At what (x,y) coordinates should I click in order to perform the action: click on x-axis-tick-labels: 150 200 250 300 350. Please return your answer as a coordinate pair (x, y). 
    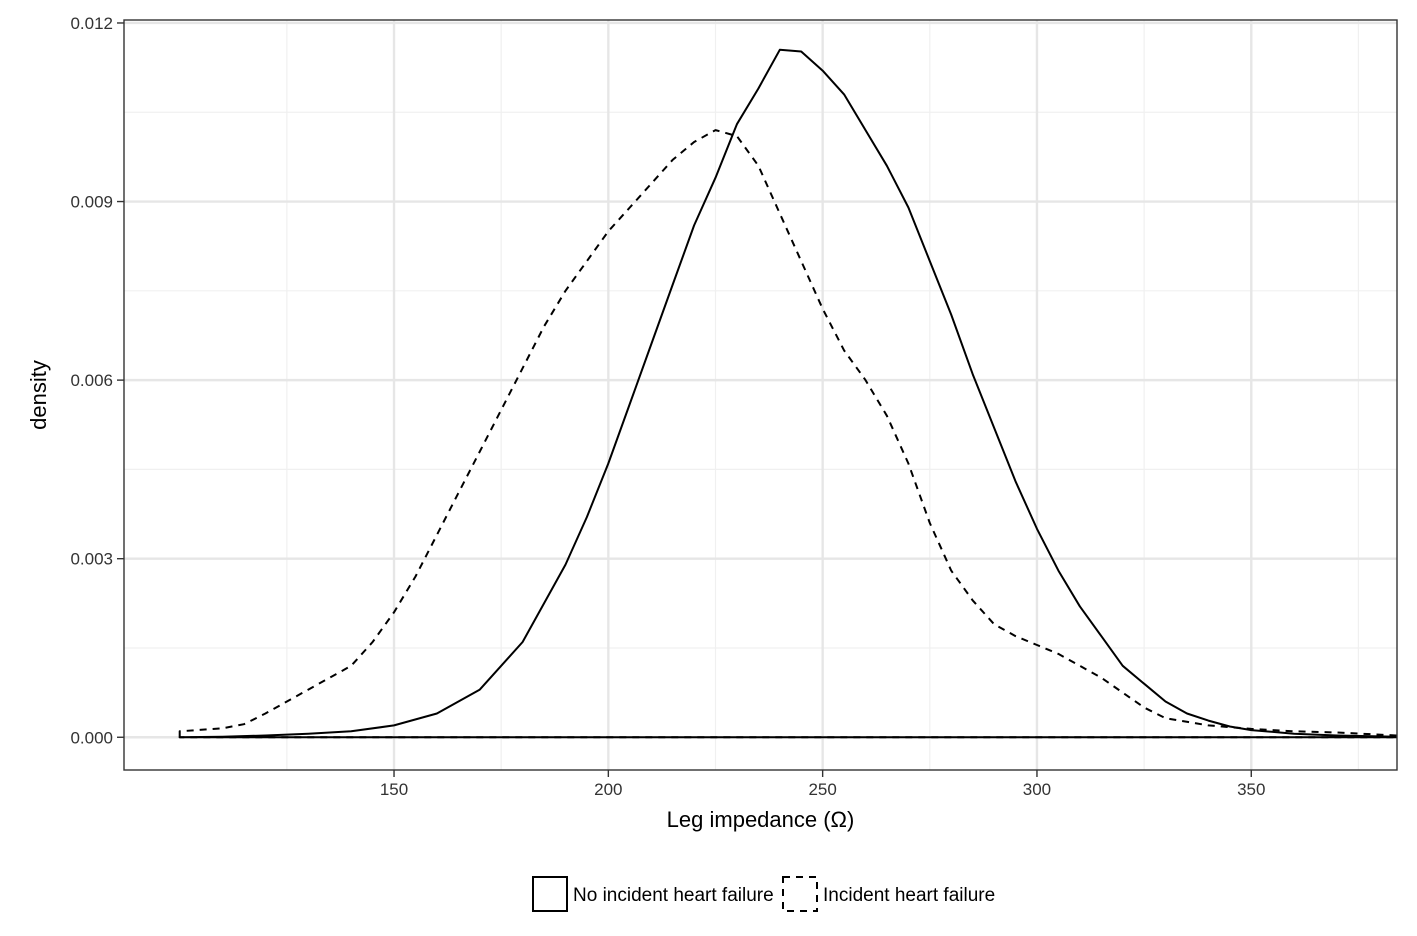
    Looking at the image, I should click on (823, 789).